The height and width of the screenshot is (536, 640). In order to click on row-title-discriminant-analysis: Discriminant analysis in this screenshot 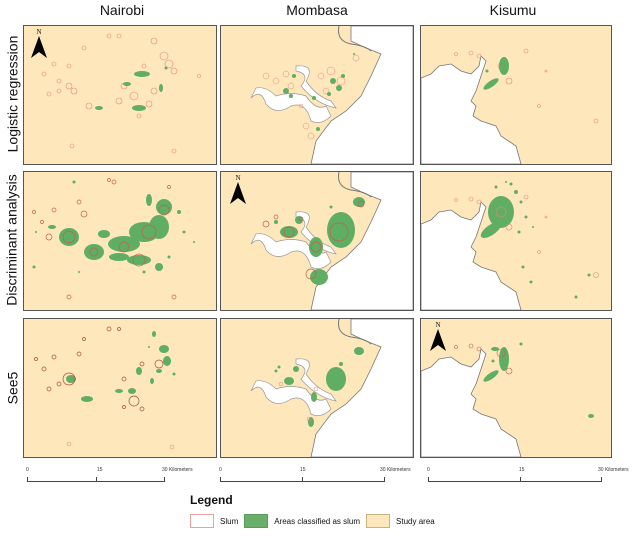, I will do `click(12, 240)`.